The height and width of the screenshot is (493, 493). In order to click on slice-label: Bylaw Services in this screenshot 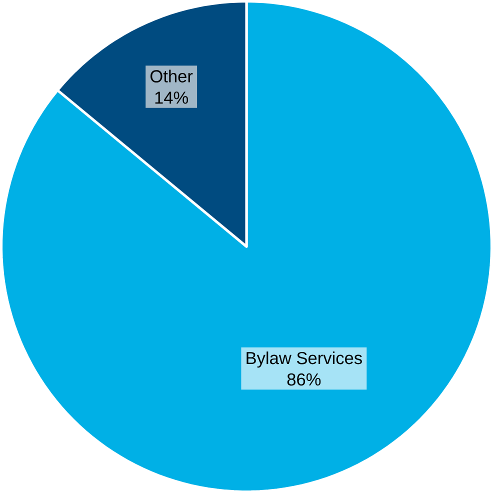, I will do `click(304, 360)`.